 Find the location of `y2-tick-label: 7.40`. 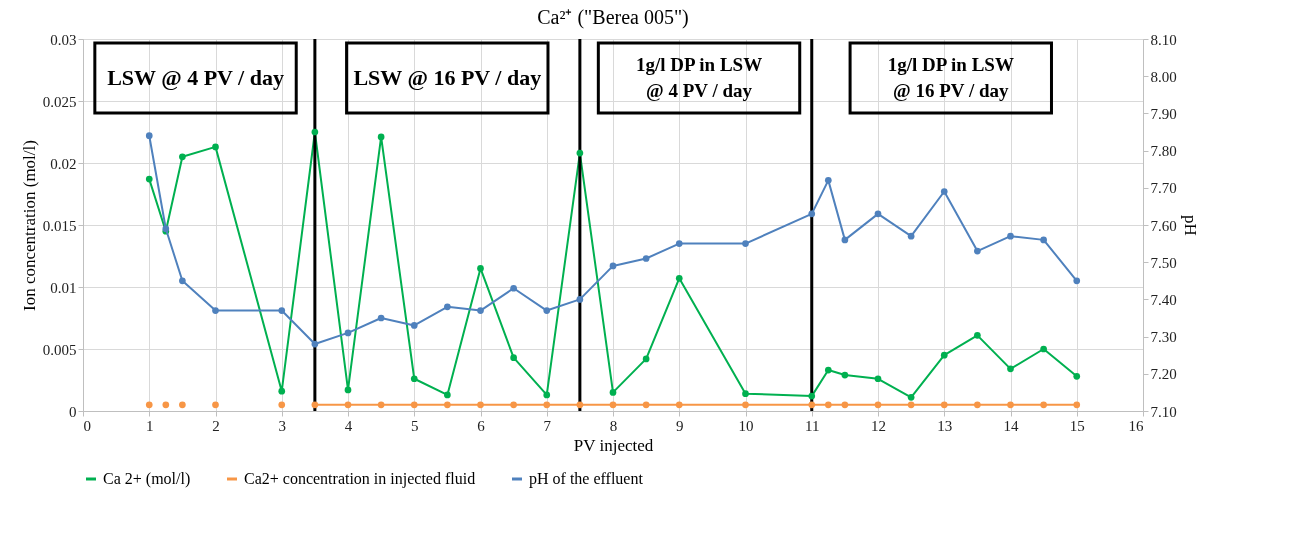

y2-tick-label: 7.40 is located at coordinates (1163, 299).